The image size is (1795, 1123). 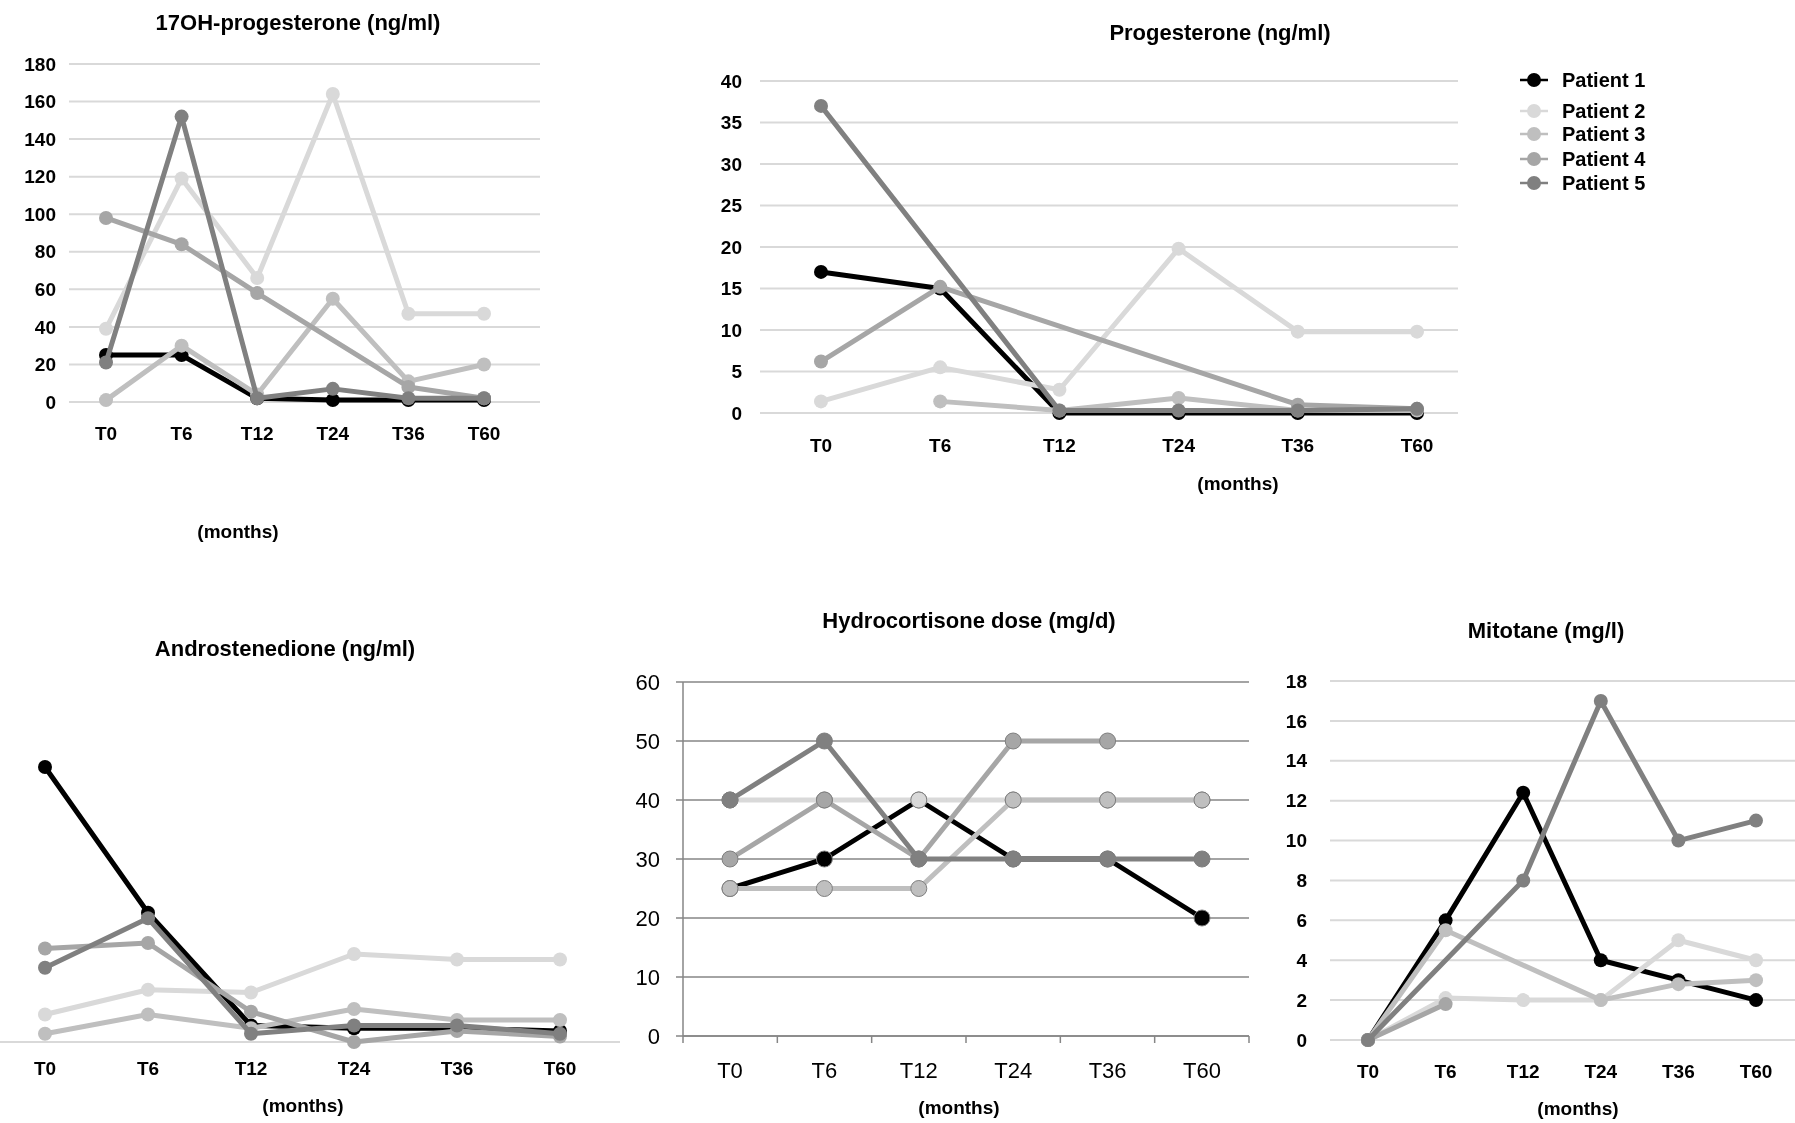 I want to click on legend-label: Patient 5, so click(x=1604, y=183).